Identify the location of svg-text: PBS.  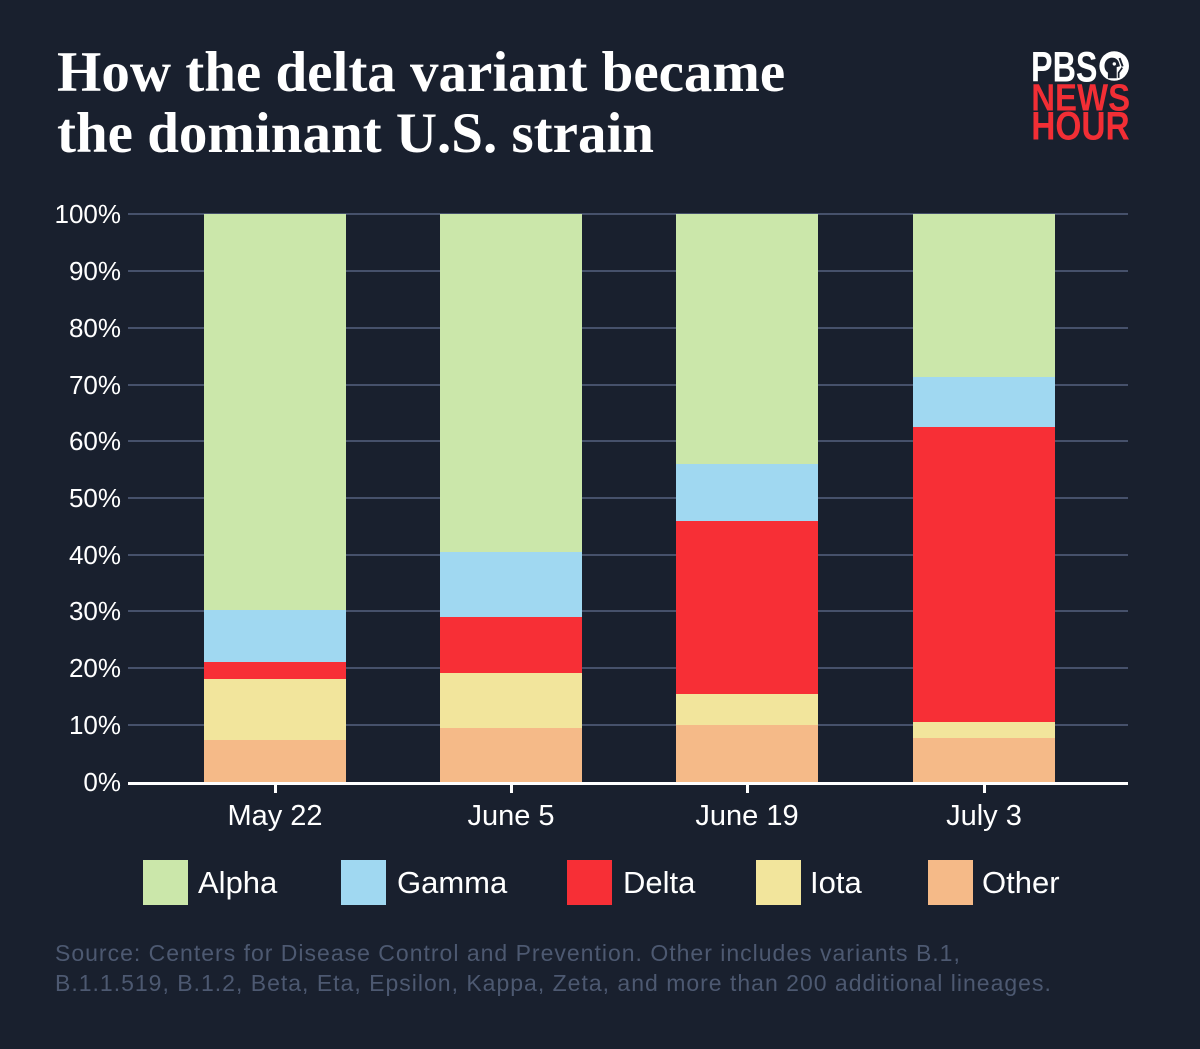
(1065, 68).